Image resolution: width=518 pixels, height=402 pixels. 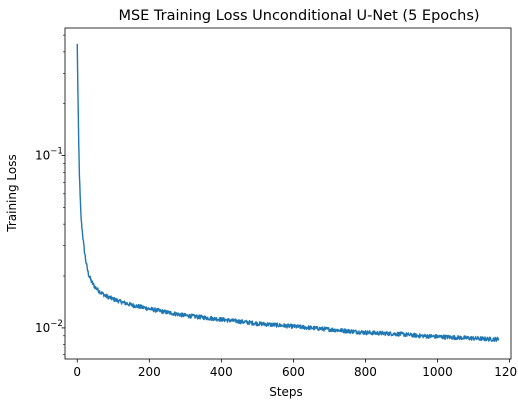 What do you see at coordinates (149, 372) in the screenshot?
I see `x-tick-label: 200` at bounding box center [149, 372].